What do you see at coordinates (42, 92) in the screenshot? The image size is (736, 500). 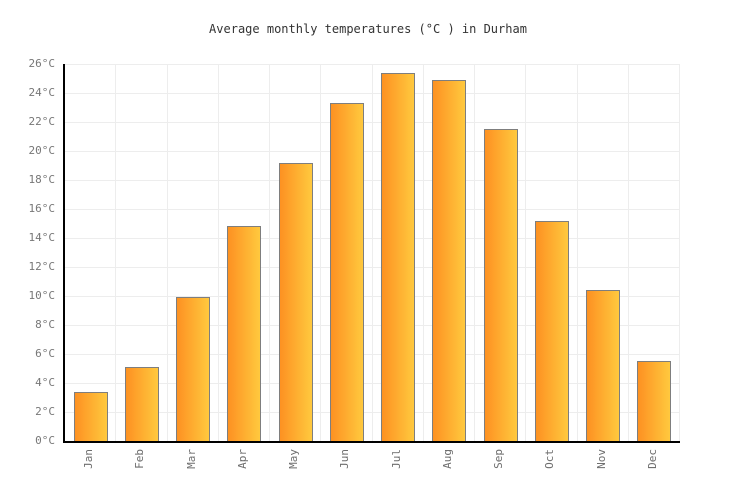 I see `y-tick-label: 24°C` at bounding box center [42, 92].